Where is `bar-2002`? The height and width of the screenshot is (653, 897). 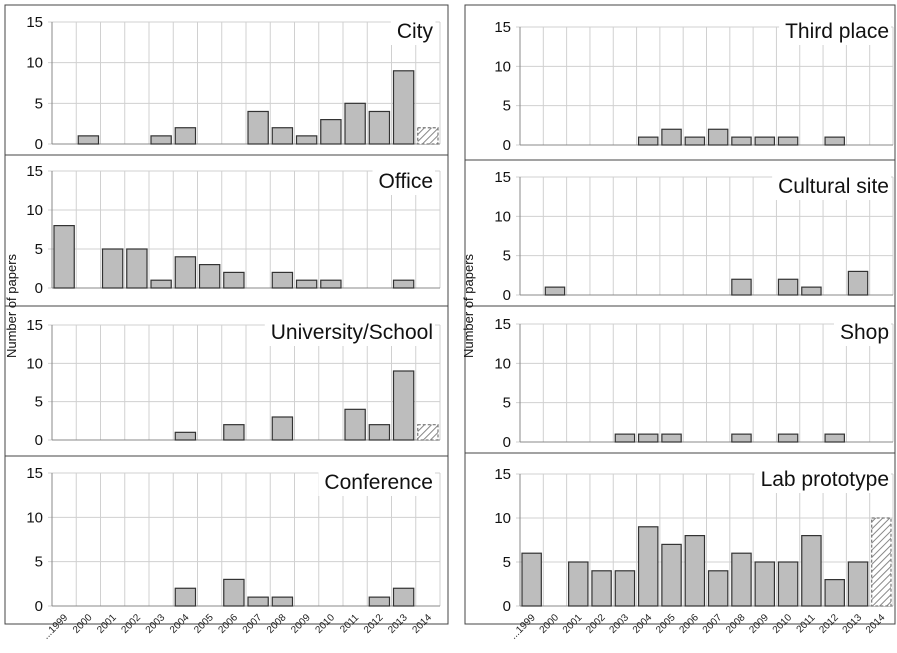 bar-2002 is located at coordinates (137, 268).